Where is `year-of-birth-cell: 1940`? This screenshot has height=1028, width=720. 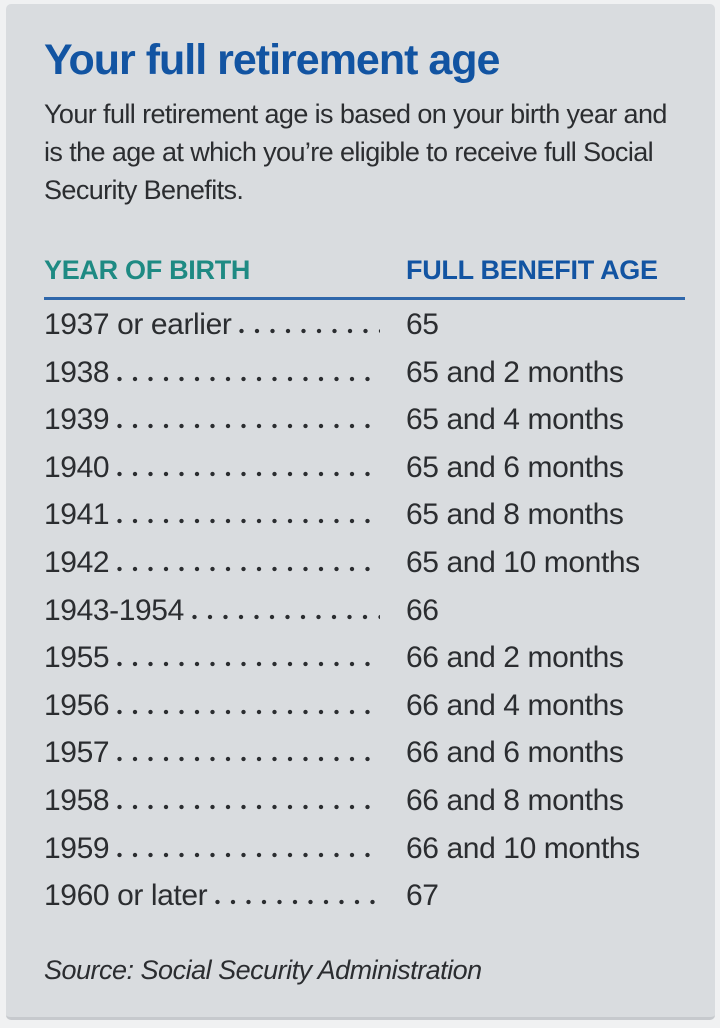
year-of-birth-cell: 1940 is located at coordinates (77, 467).